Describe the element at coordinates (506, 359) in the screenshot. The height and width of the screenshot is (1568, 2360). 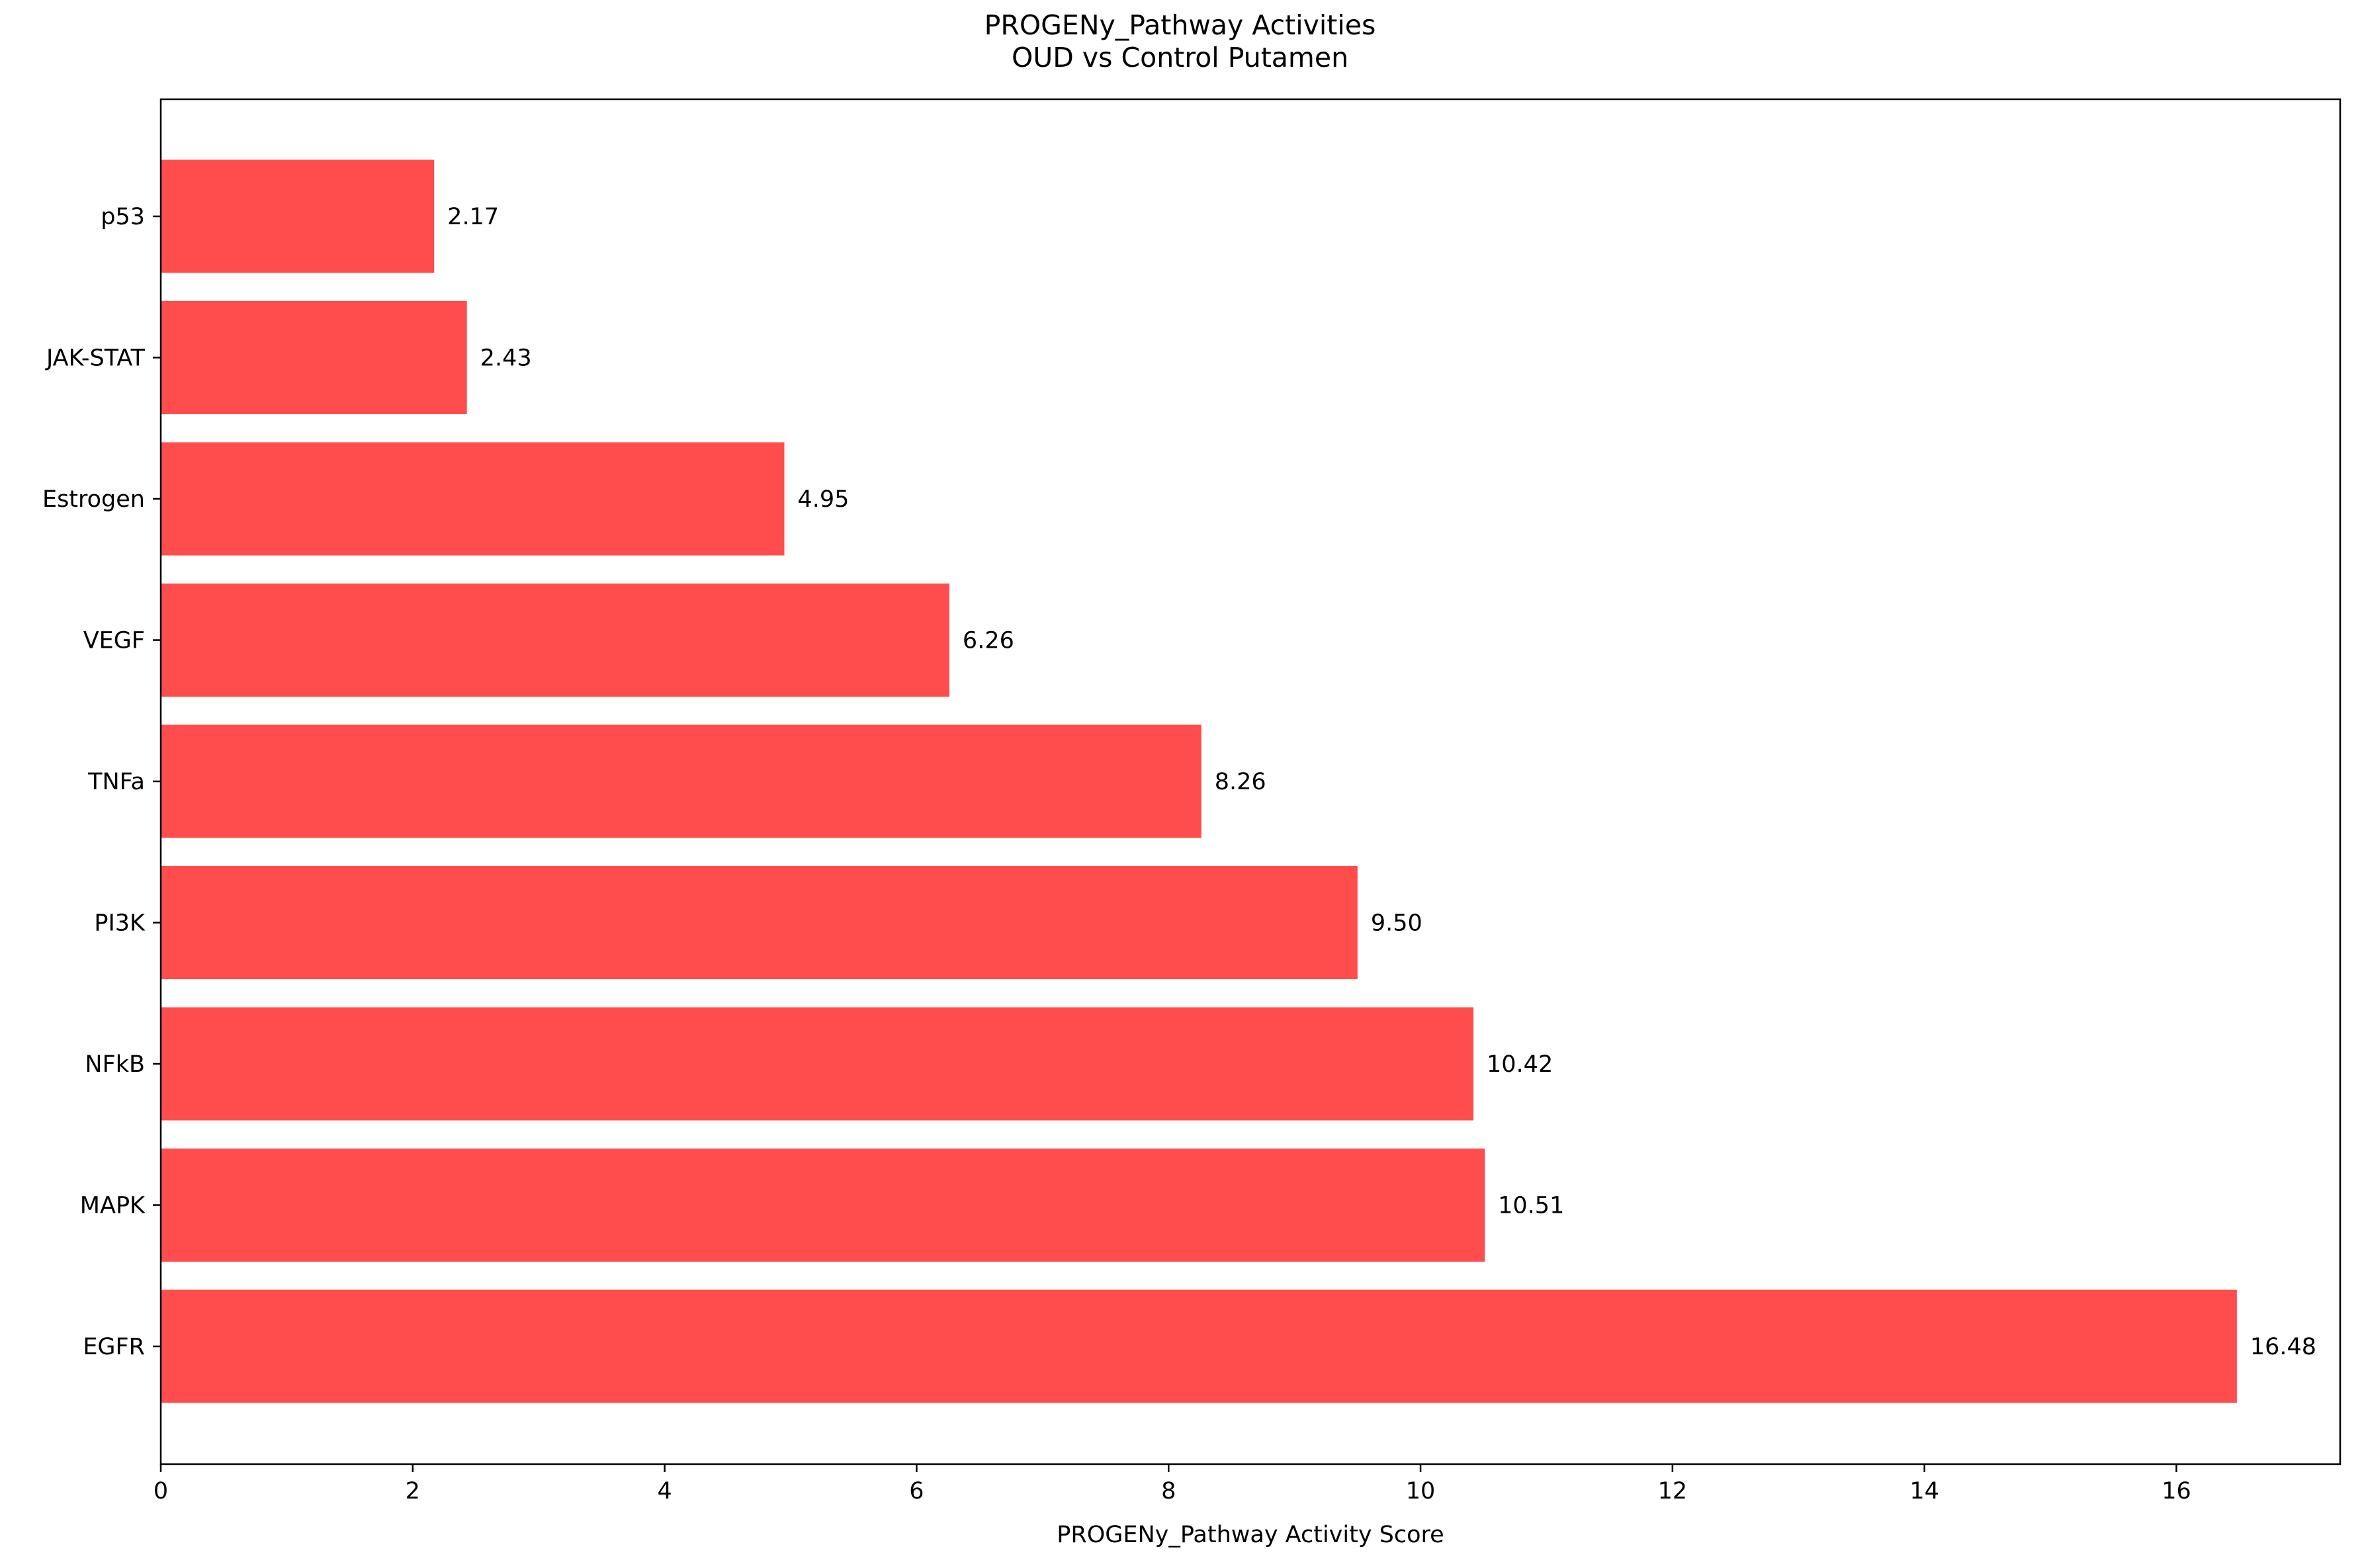
I see `data-label-jak-stat: 2.43` at that location.